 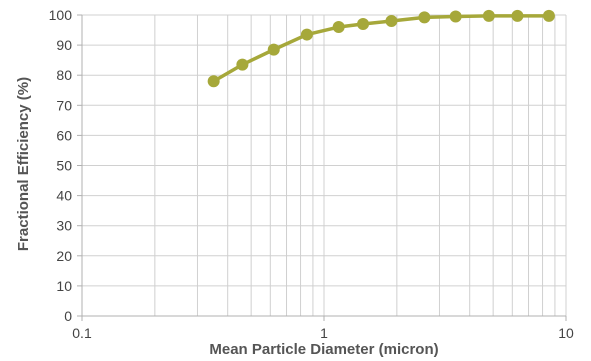 I want to click on x-tick-label: 10, so click(x=566, y=333).